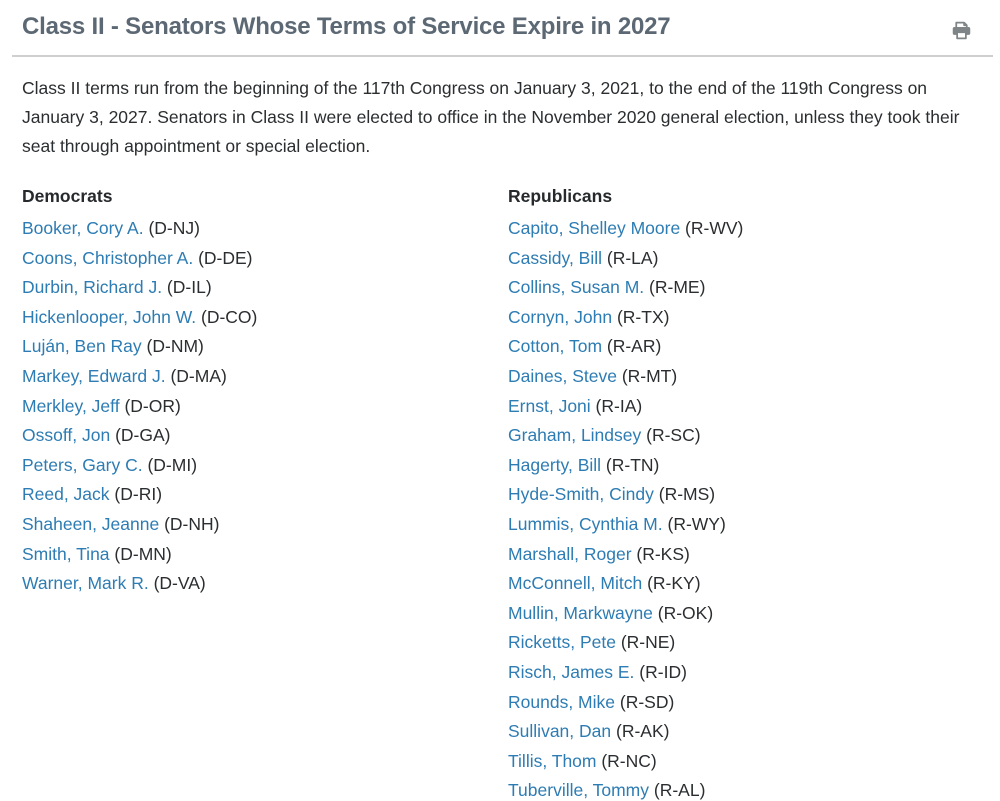 The height and width of the screenshot is (801, 1000). I want to click on senator-party-state: (R-KY), so click(671, 583).